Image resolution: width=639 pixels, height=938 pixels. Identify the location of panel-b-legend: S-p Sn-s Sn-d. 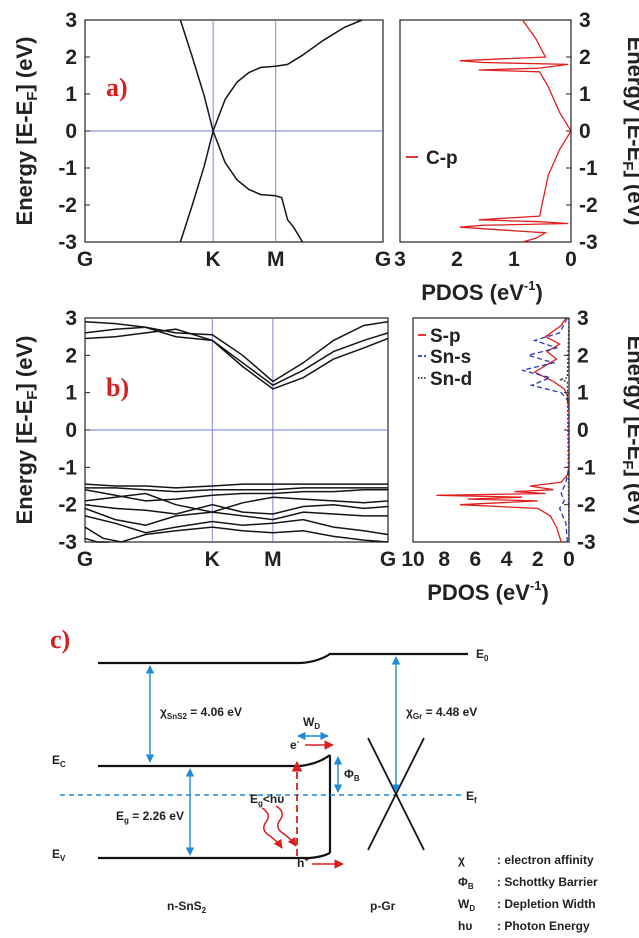
(445, 358).